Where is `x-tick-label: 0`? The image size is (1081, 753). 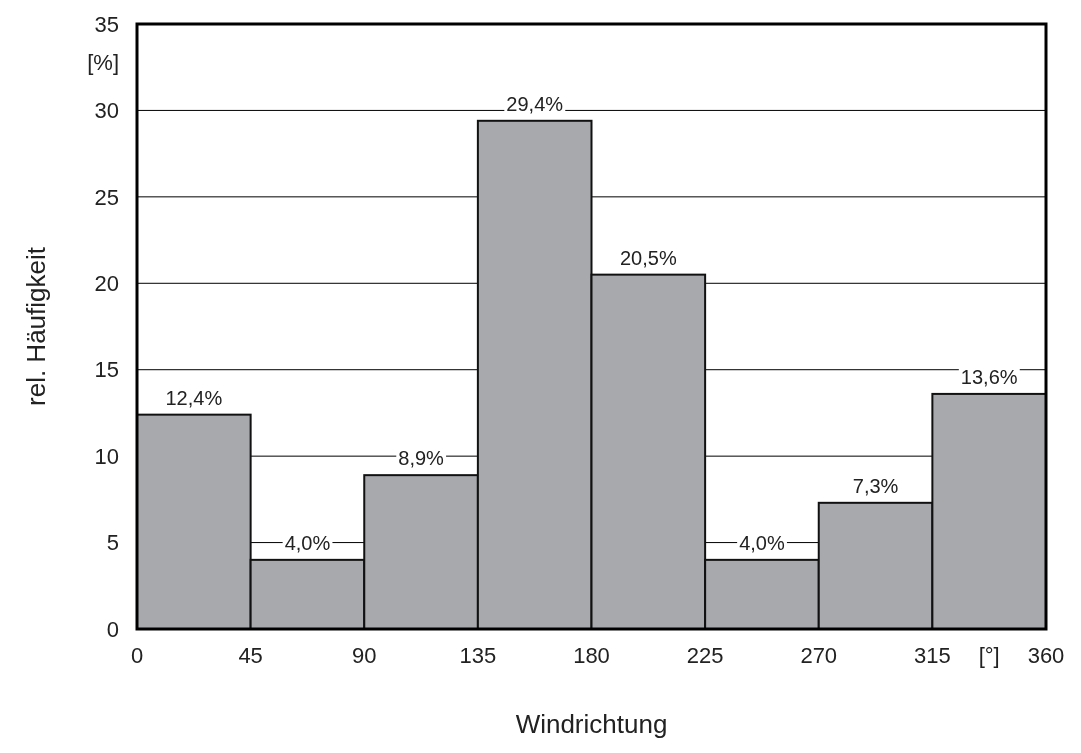 x-tick-label: 0 is located at coordinates (137, 655).